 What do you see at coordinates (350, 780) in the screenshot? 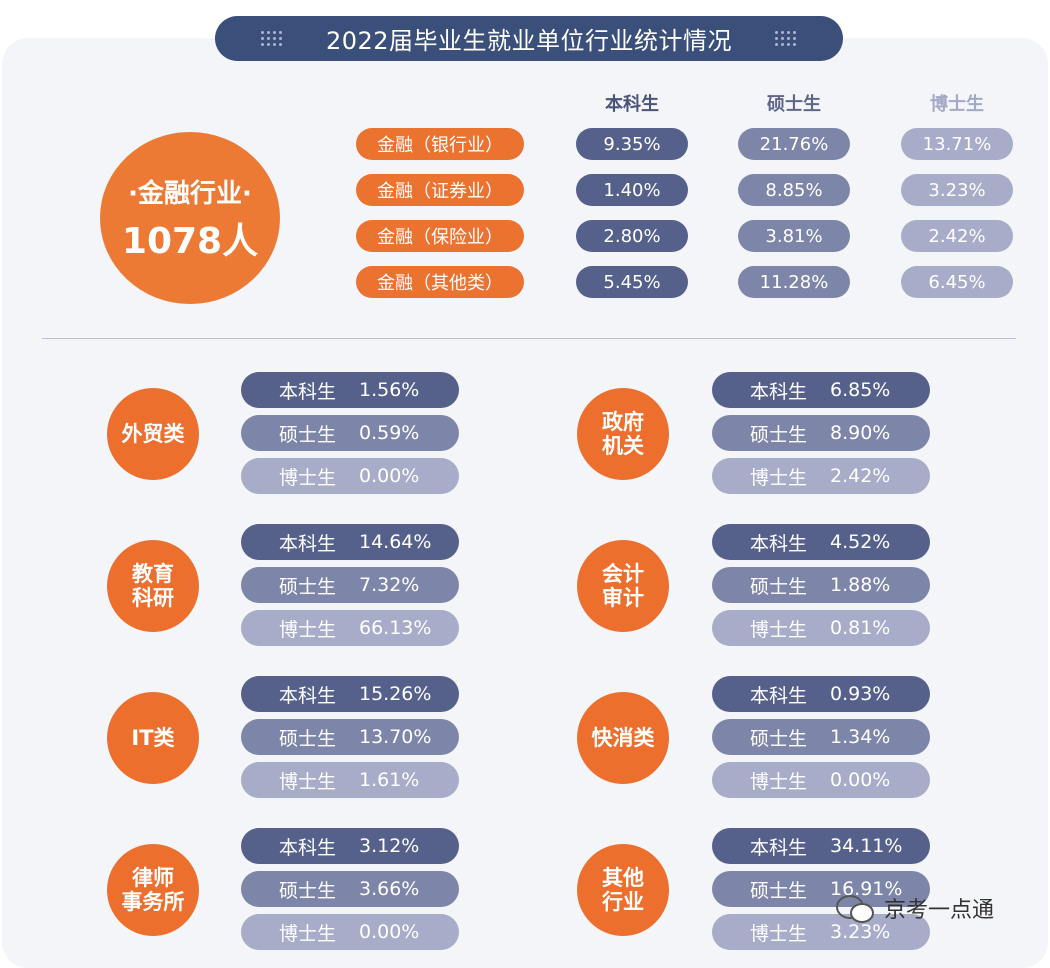
I see `industry-value-doctor: 博士生 1.61%` at bounding box center [350, 780].